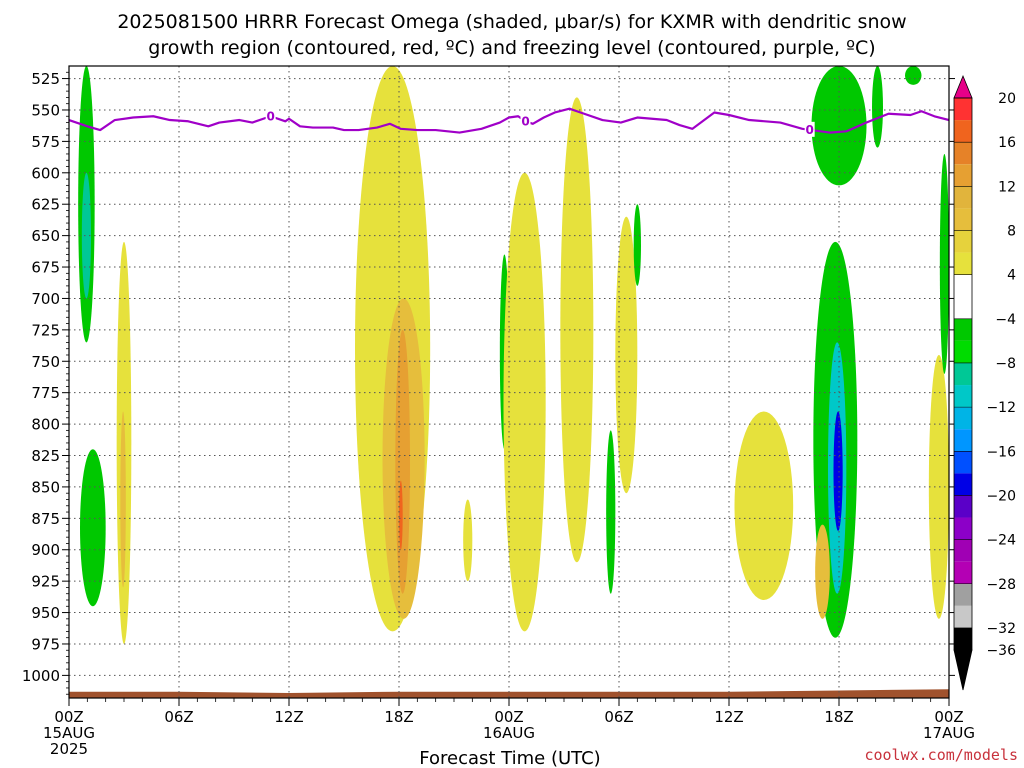  I want to click on freezing-level-contour: 0 0 0, so click(509, 122).